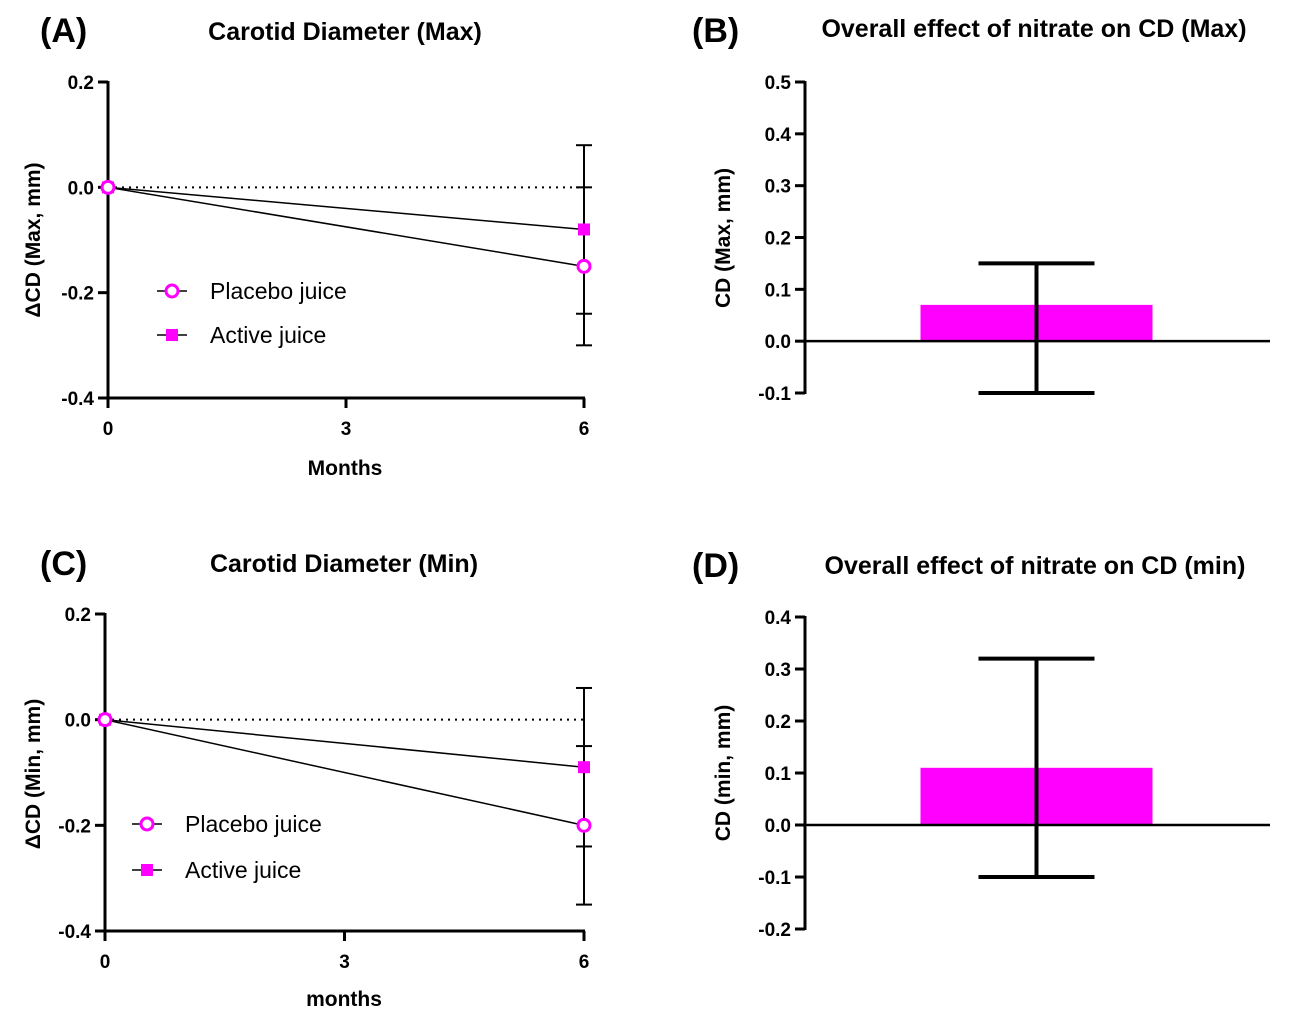  Describe the element at coordinates (723, 238) in the screenshot. I see `y-axis-label: CD (Max, mm)` at that location.